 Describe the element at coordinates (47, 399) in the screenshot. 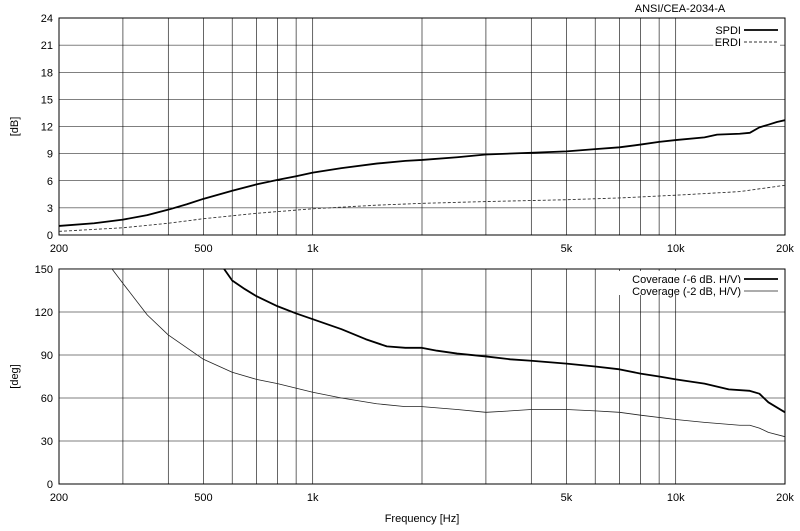

I see `y-tick-label: 60` at that location.